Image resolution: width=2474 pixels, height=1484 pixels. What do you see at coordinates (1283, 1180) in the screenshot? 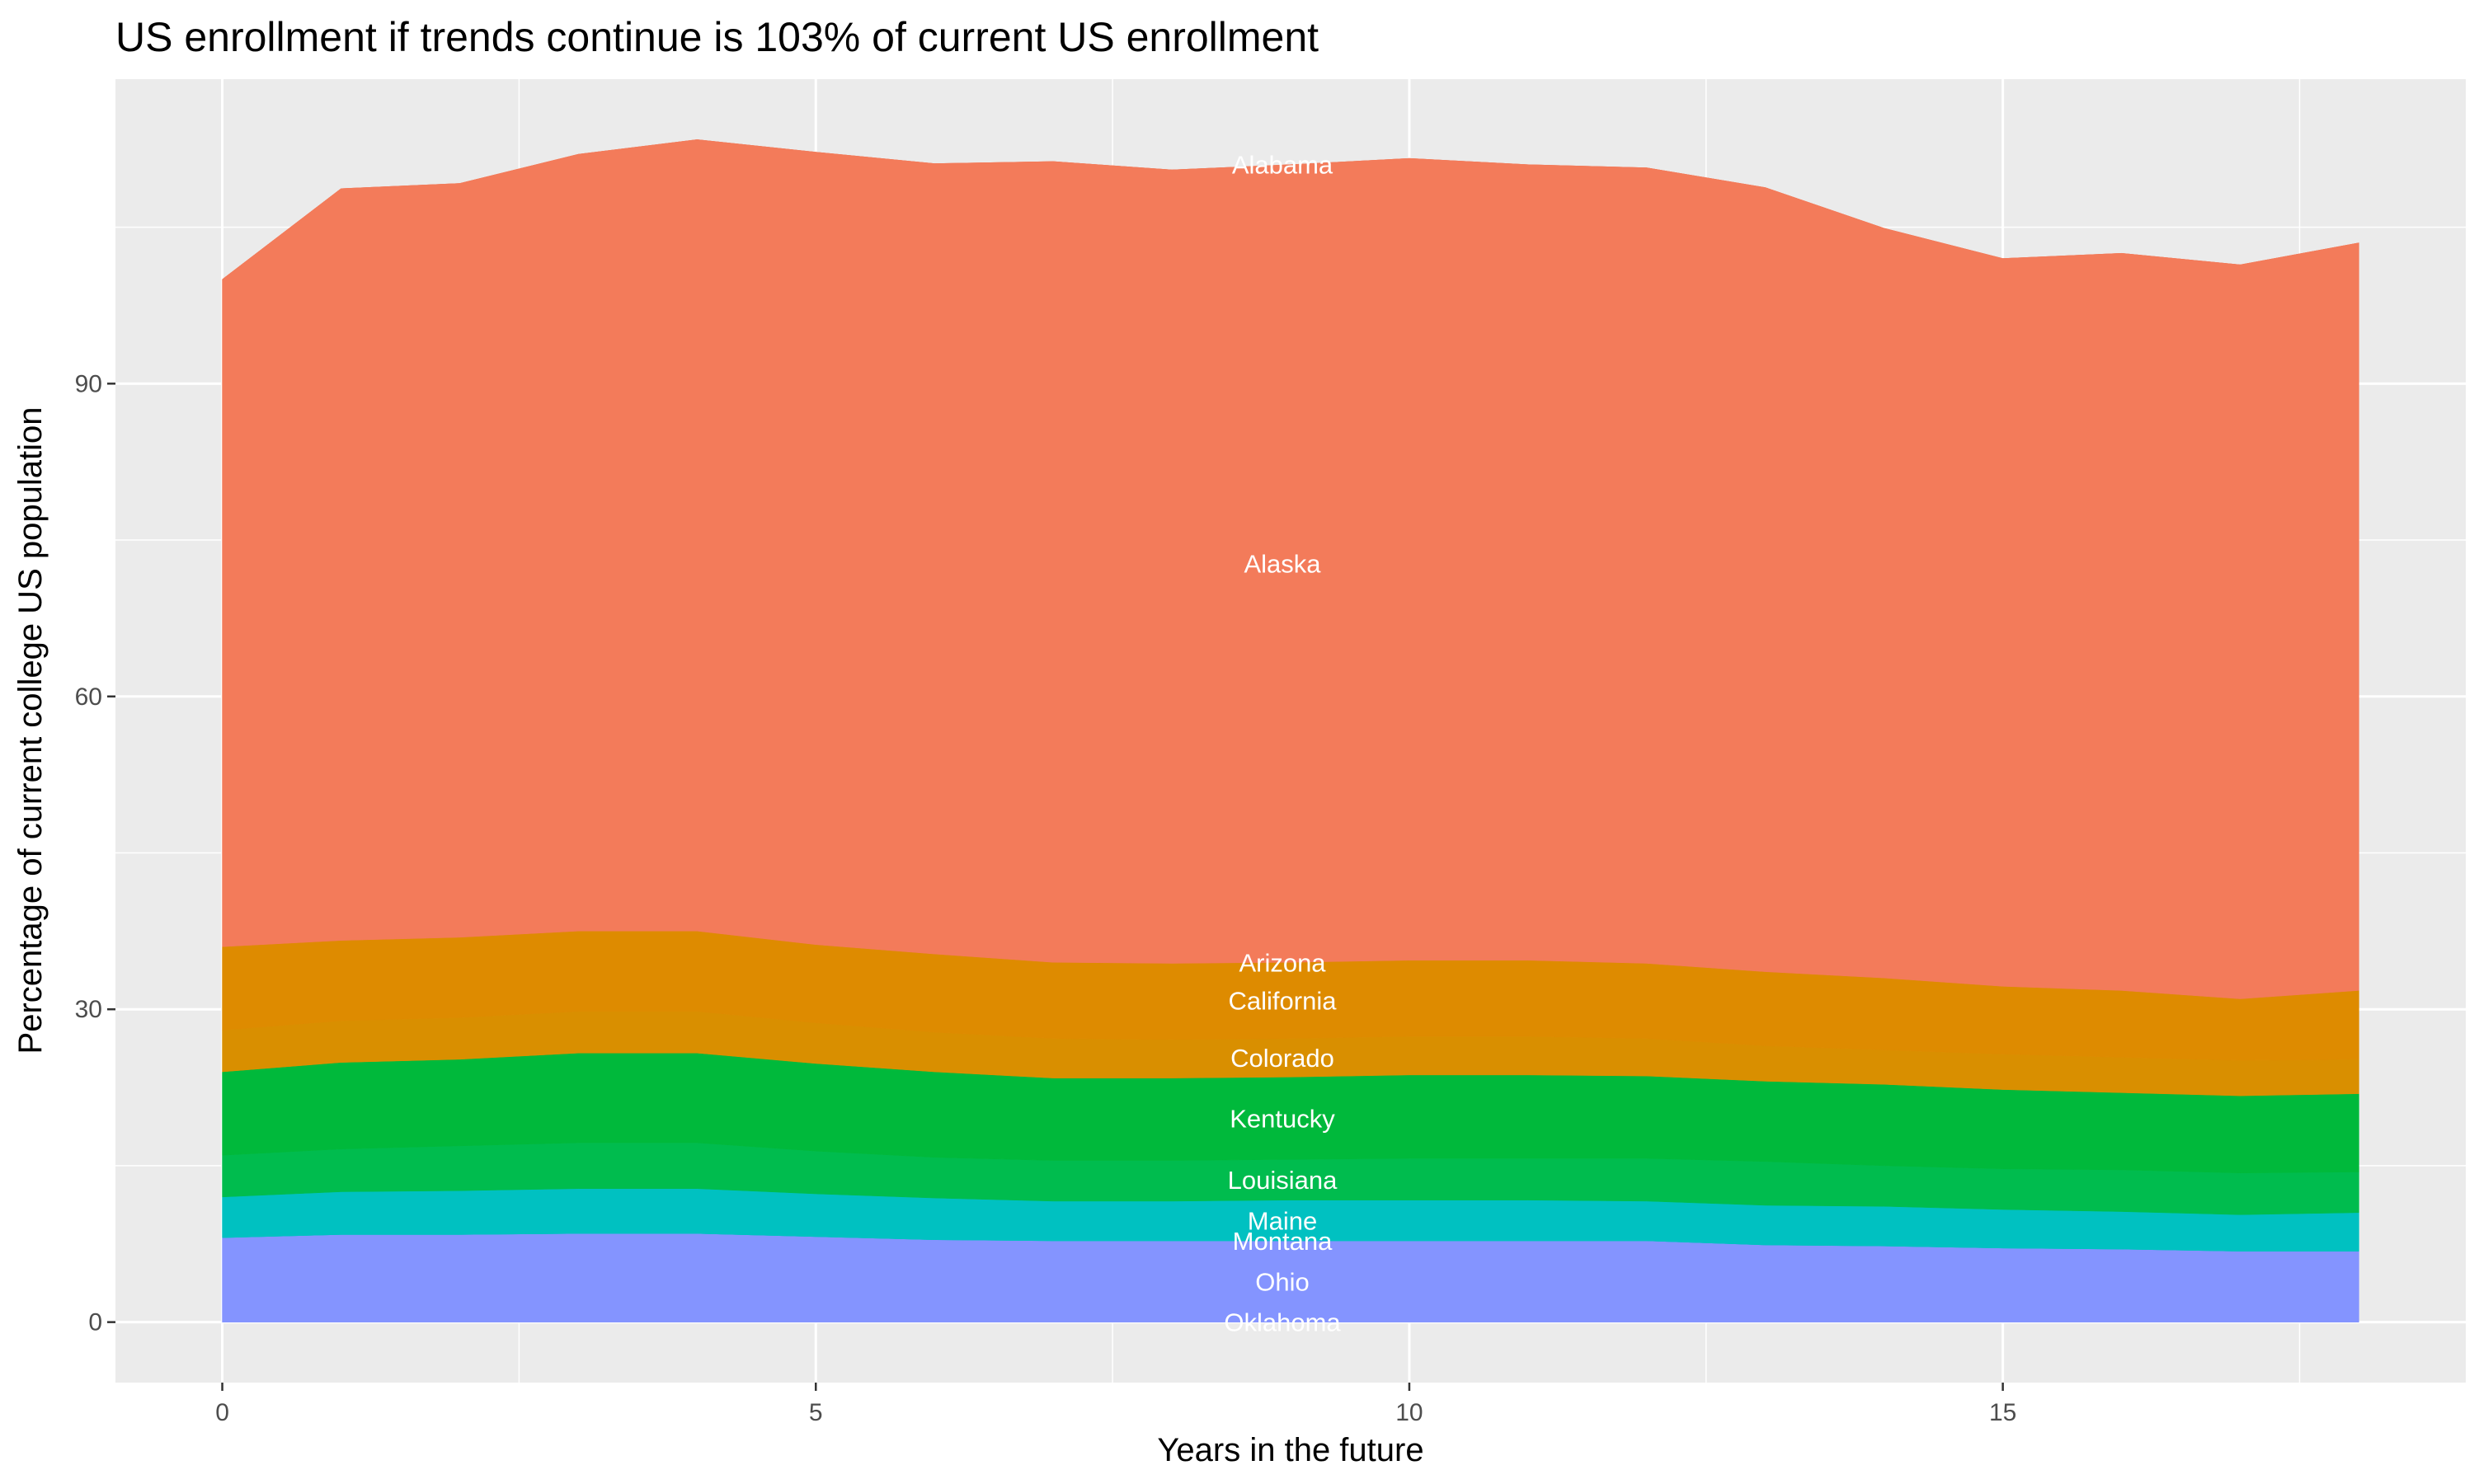
I see `area-label-louisiana: Louisiana` at bounding box center [1283, 1180].